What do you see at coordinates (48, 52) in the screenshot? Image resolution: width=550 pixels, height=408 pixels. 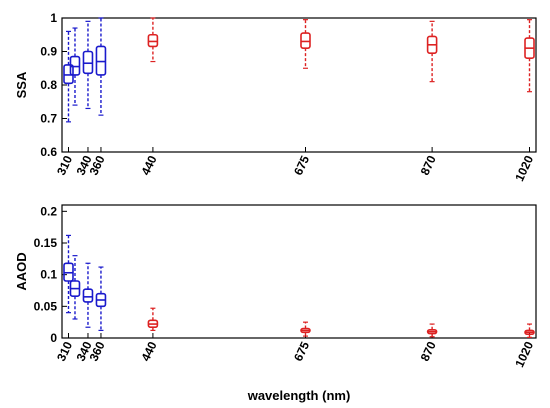 I see `y-tick-label: 0.9` at bounding box center [48, 52].